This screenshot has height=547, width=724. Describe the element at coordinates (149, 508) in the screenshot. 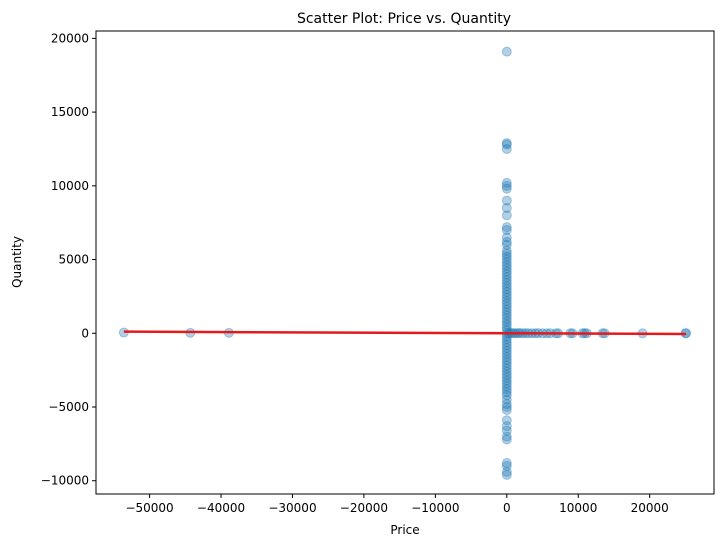

I see `x-tick-label: −50000` at that location.